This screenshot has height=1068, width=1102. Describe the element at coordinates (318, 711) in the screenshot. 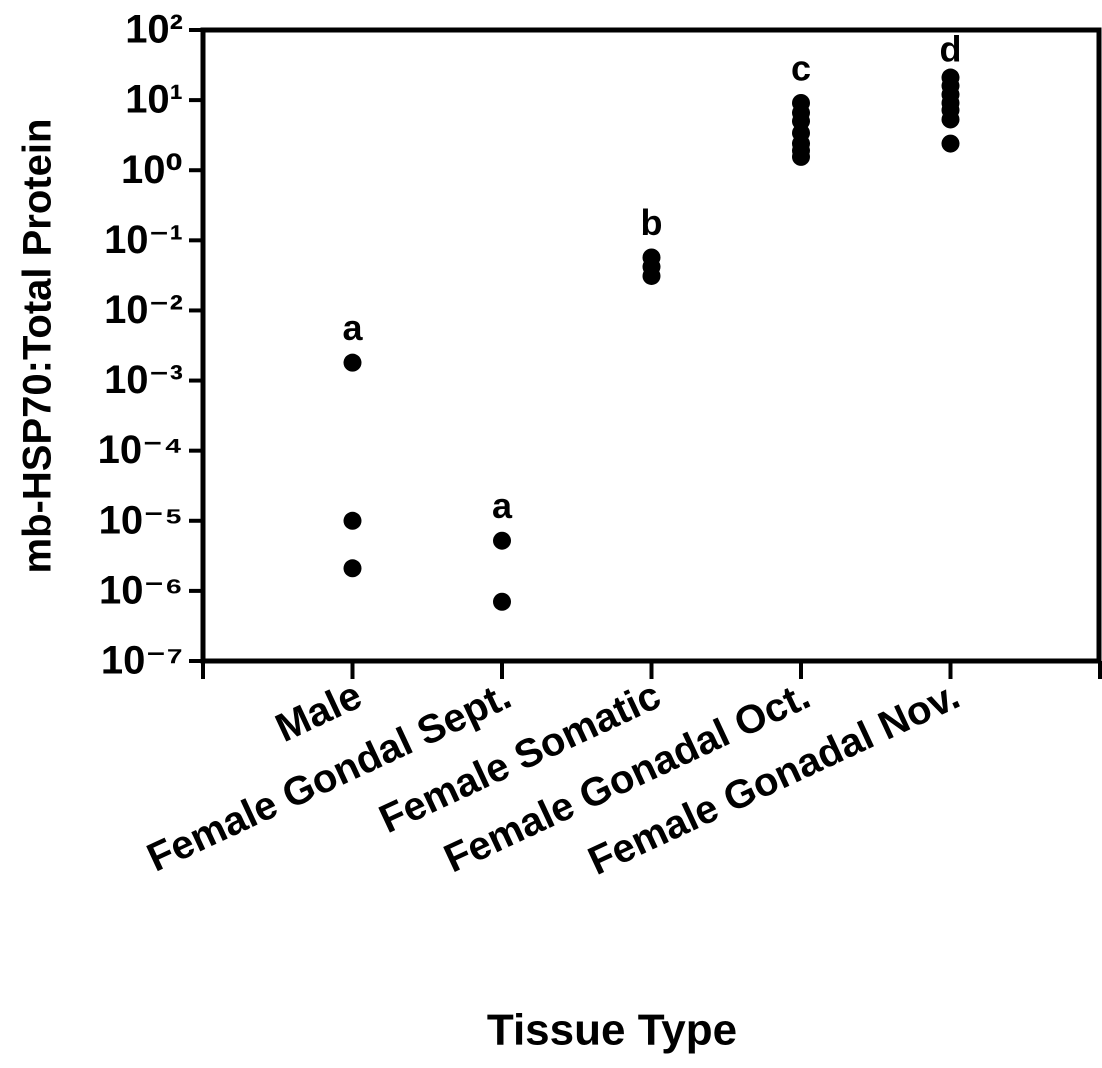

I see `x-tick-label: Male` at that location.